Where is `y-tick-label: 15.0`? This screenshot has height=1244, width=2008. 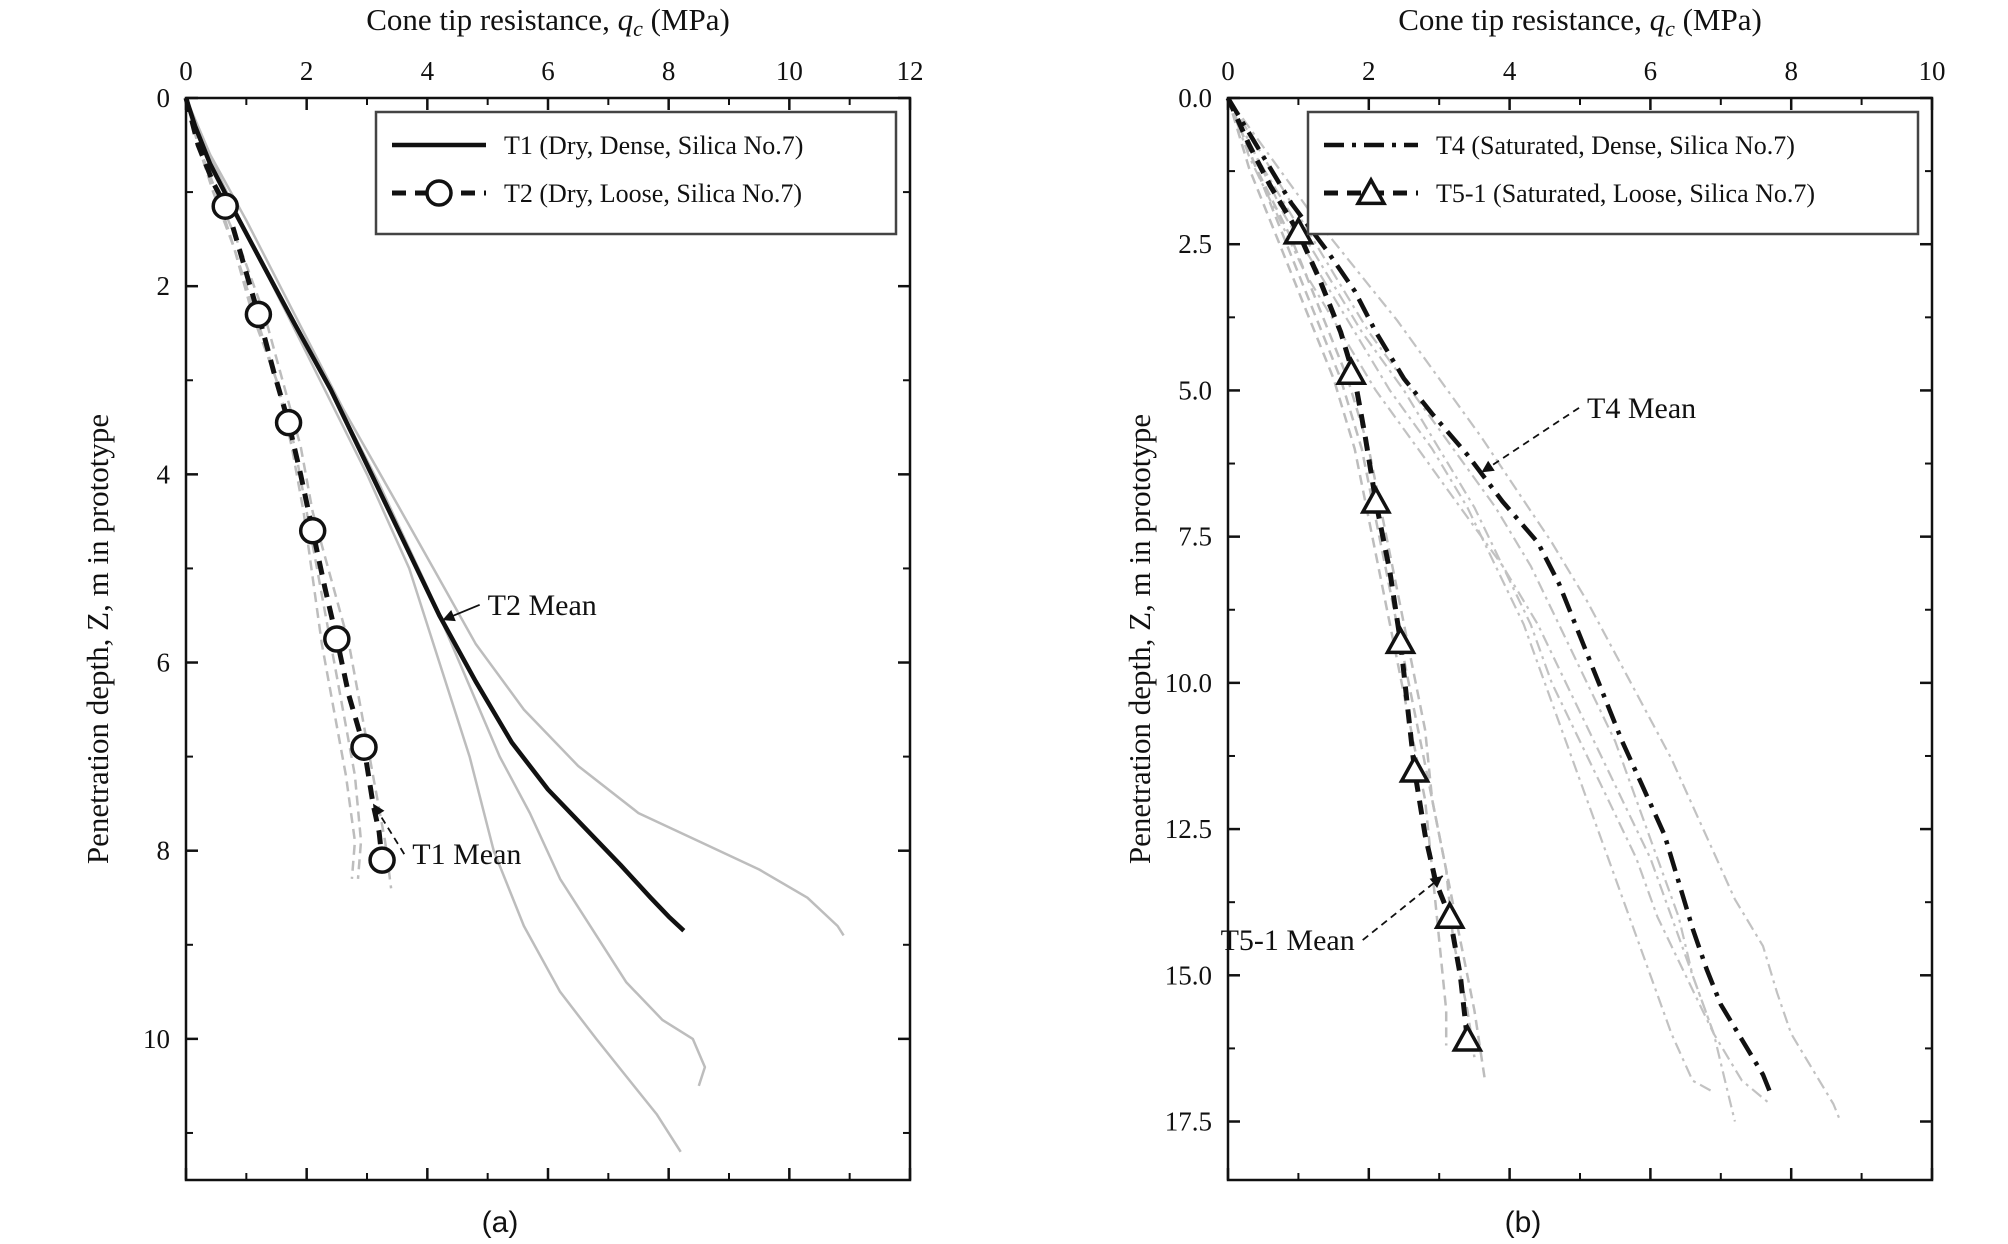 y-tick-label: 15.0 is located at coordinates (1188, 975).